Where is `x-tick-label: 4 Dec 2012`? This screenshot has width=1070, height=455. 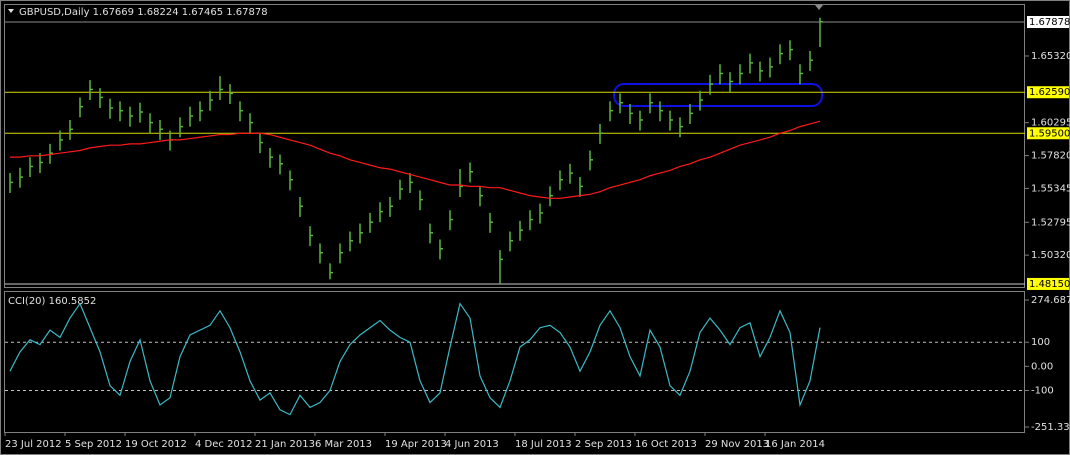
x-tick-label: 4 Dec 2012 is located at coordinates (224, 444).